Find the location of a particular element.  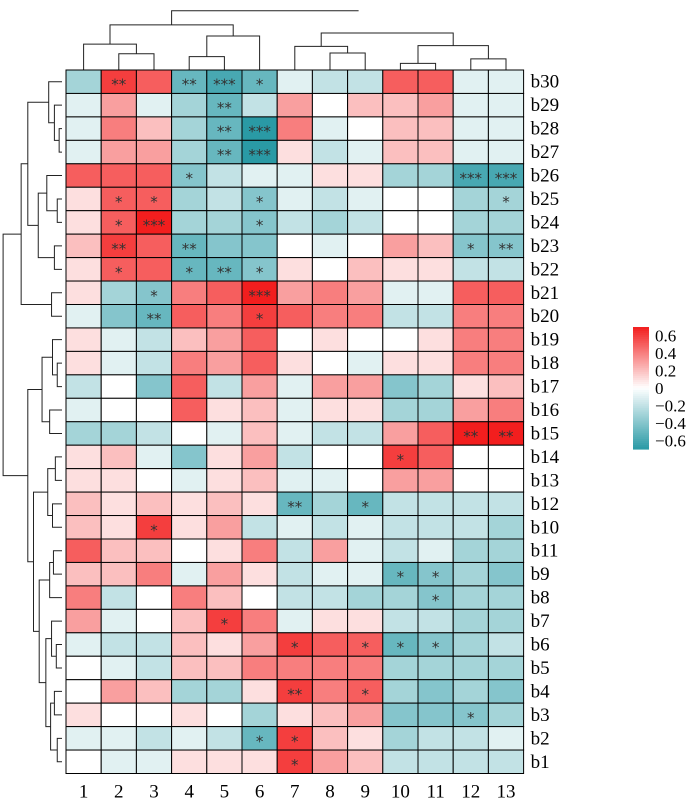

row-label: b25 is located at coordinates (545, 199).